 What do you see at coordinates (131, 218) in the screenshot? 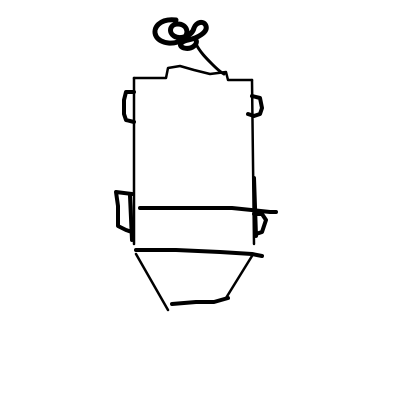
I see `left-lower-bracket-inner` at bounding box center [131, 218].